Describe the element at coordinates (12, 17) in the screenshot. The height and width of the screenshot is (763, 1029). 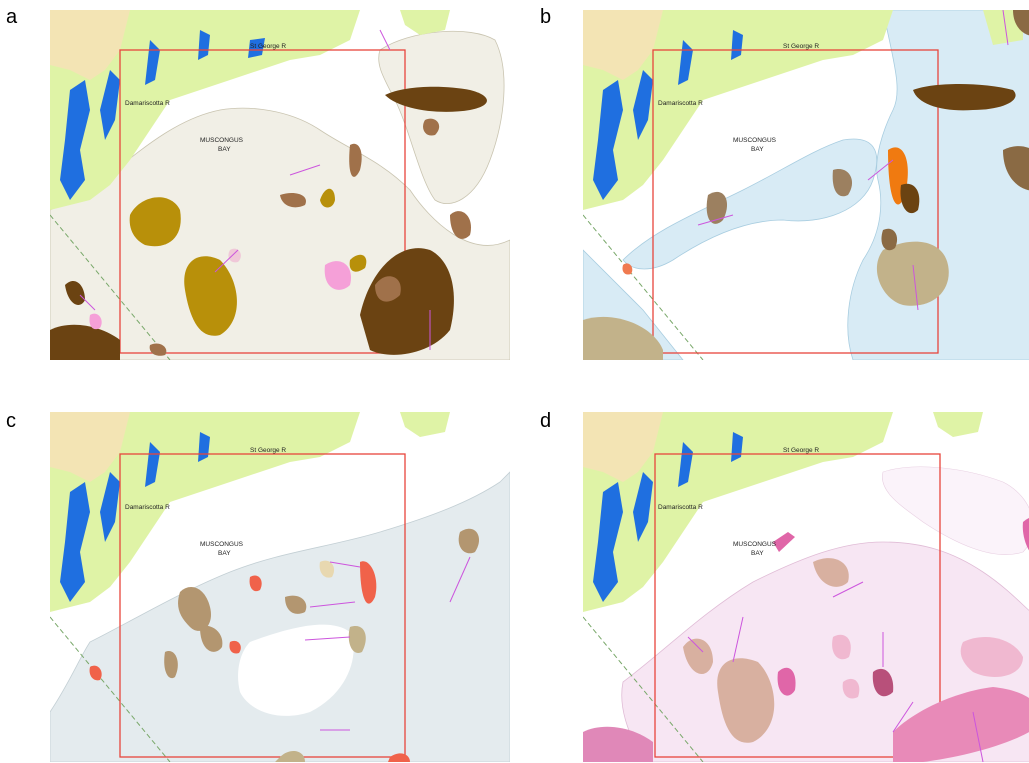
I see `panel-letter-a: a` at that location.